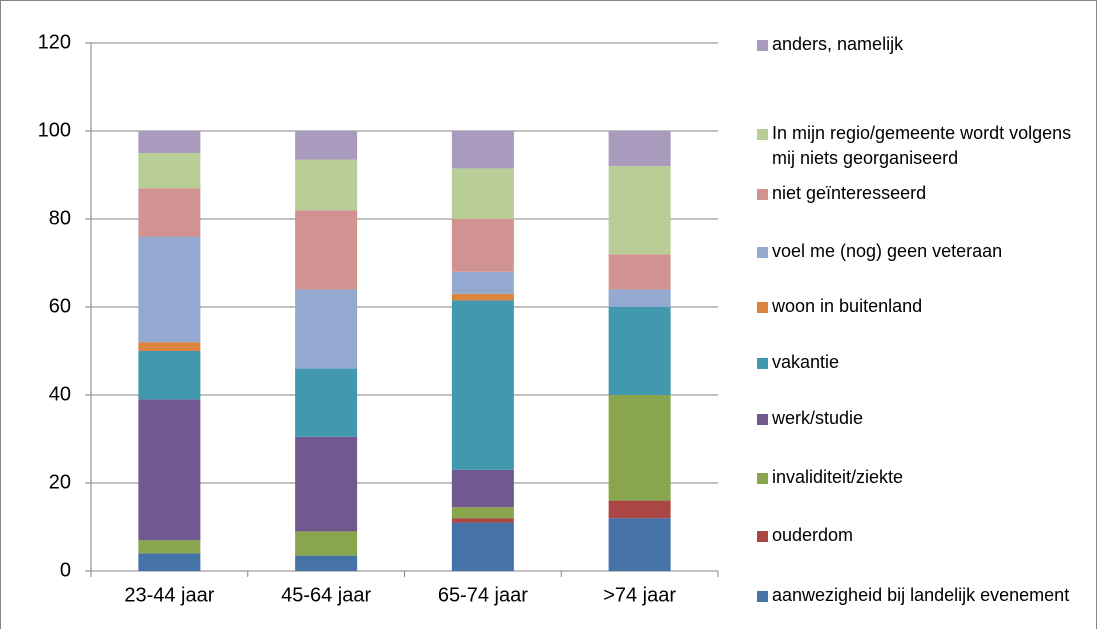  I want to click on legend-item: woon in buitenland, so click(927, 306).